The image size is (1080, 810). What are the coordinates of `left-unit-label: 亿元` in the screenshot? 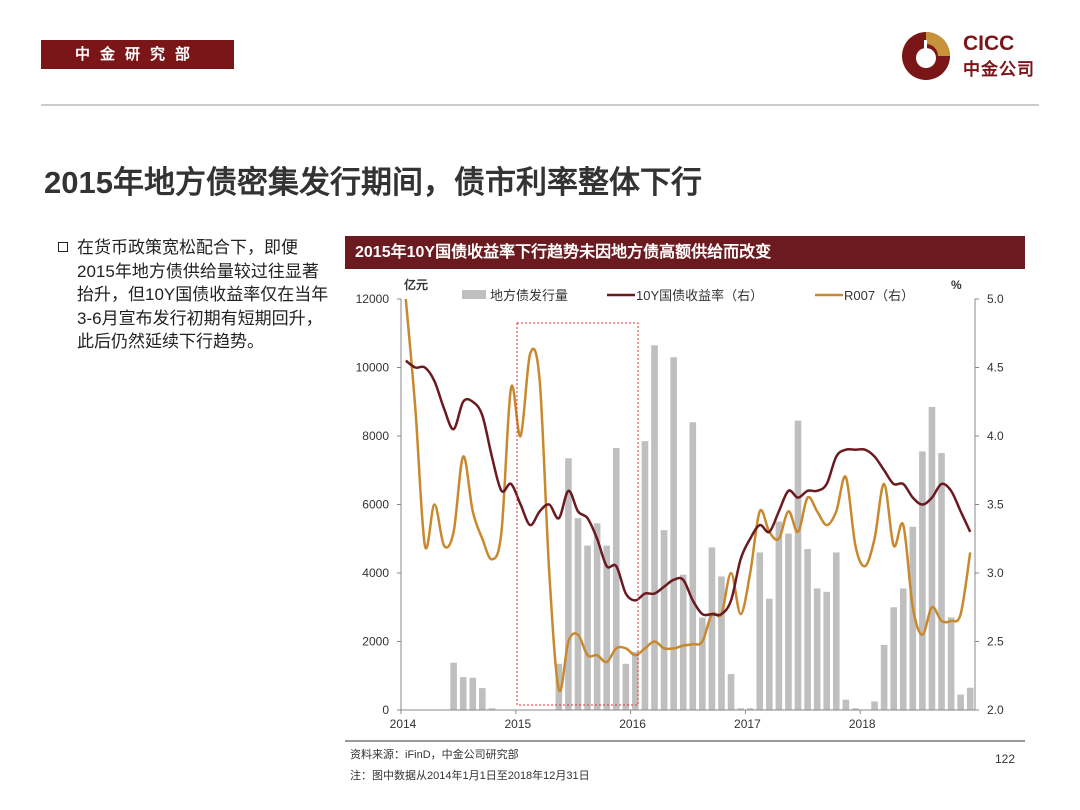 It's located at (416, 284).